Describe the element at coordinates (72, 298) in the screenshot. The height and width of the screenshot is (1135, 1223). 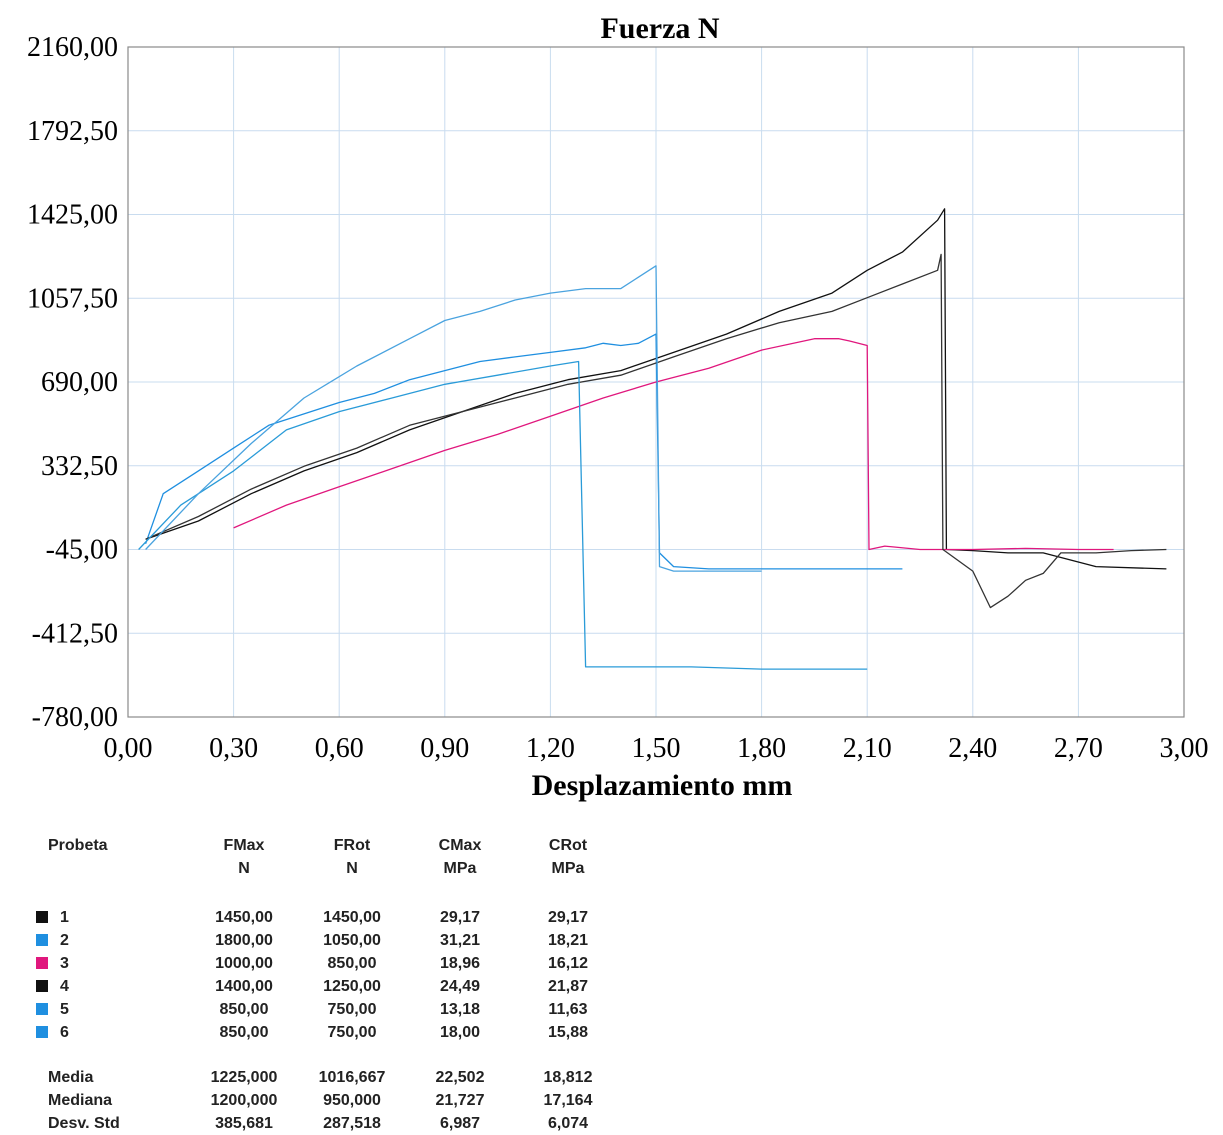
I see `y-tick-label: 1057,50` at that location.